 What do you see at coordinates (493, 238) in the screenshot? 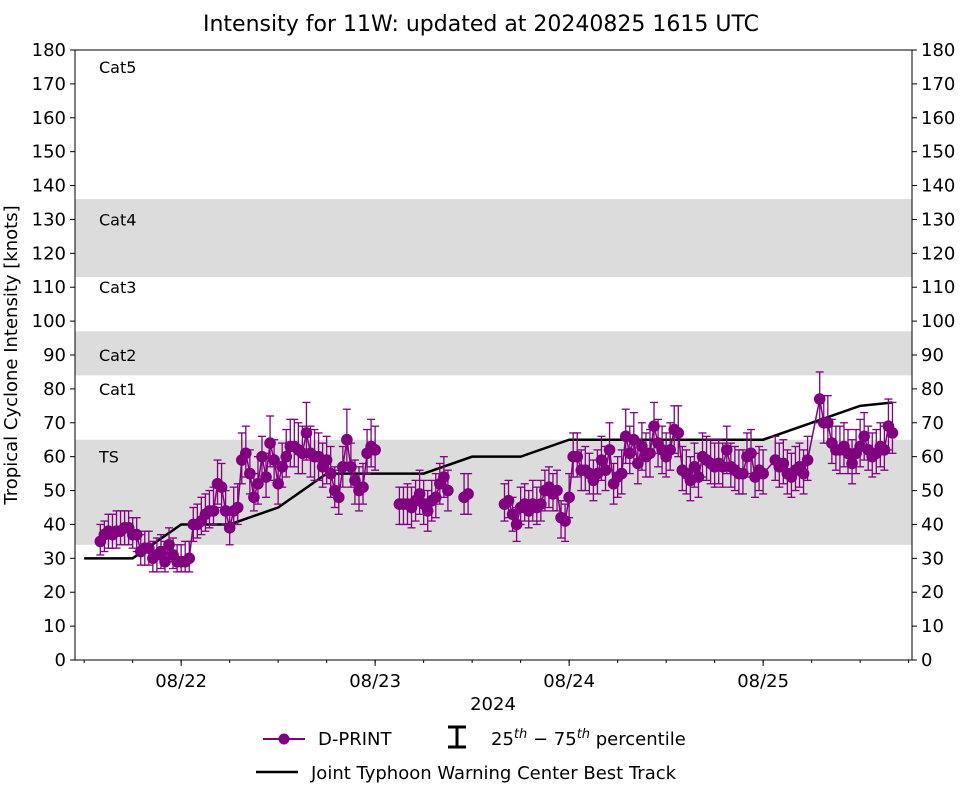
I see `band-cat4` at bounding box center [493, 238].